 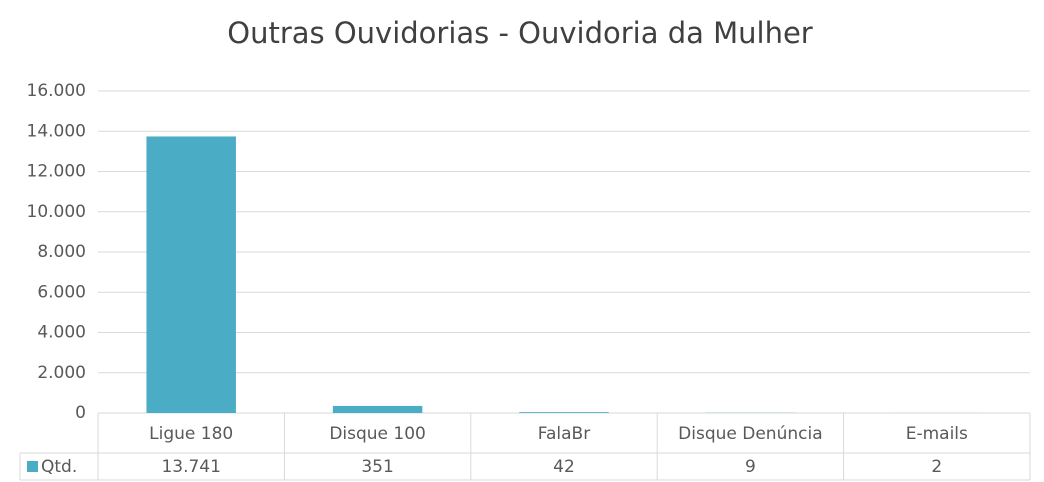 What do you see at coordinates (520, 33) in the screenshot?
I see `chart-title: Outras Ouvidorias - Ouvidoria da Mulher` at bounding box center [520, 33].